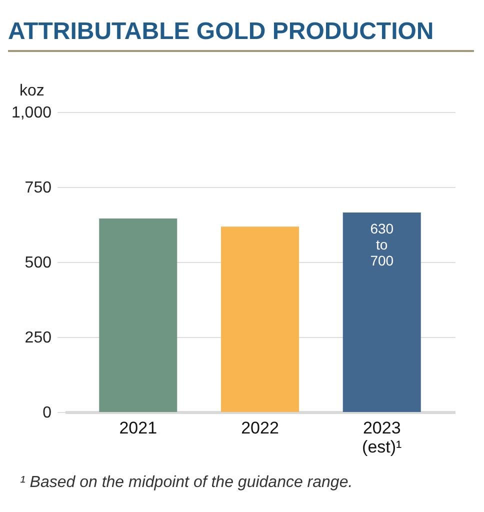  Describe the element at coordinates (38, 188) in the screenshot. I see `y-tick-label: 750` at that location.